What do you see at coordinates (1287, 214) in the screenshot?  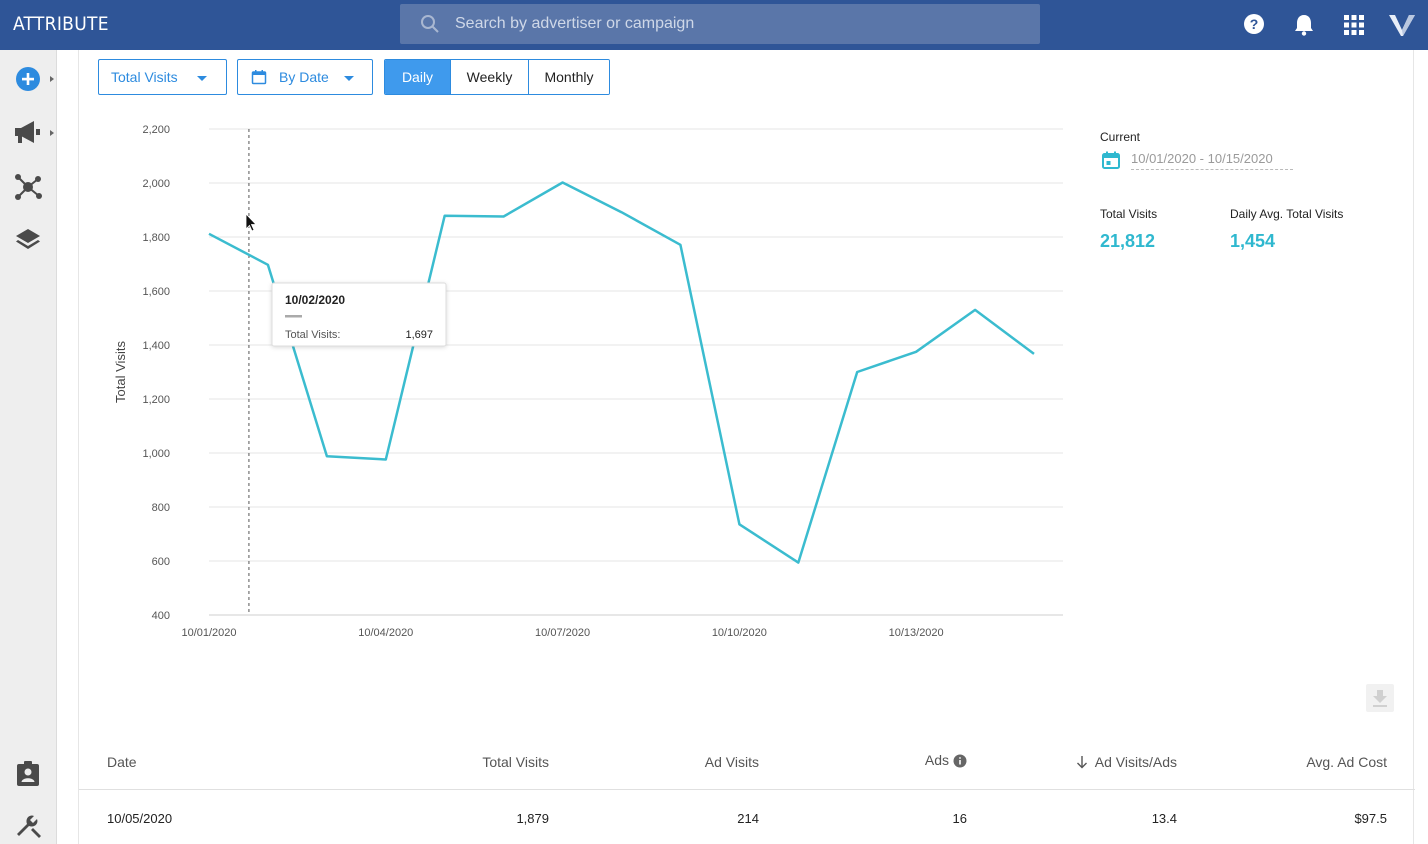 I see `daily-avg-label: Daily Avg. Total Visits` at bounding box center [1287, 214].